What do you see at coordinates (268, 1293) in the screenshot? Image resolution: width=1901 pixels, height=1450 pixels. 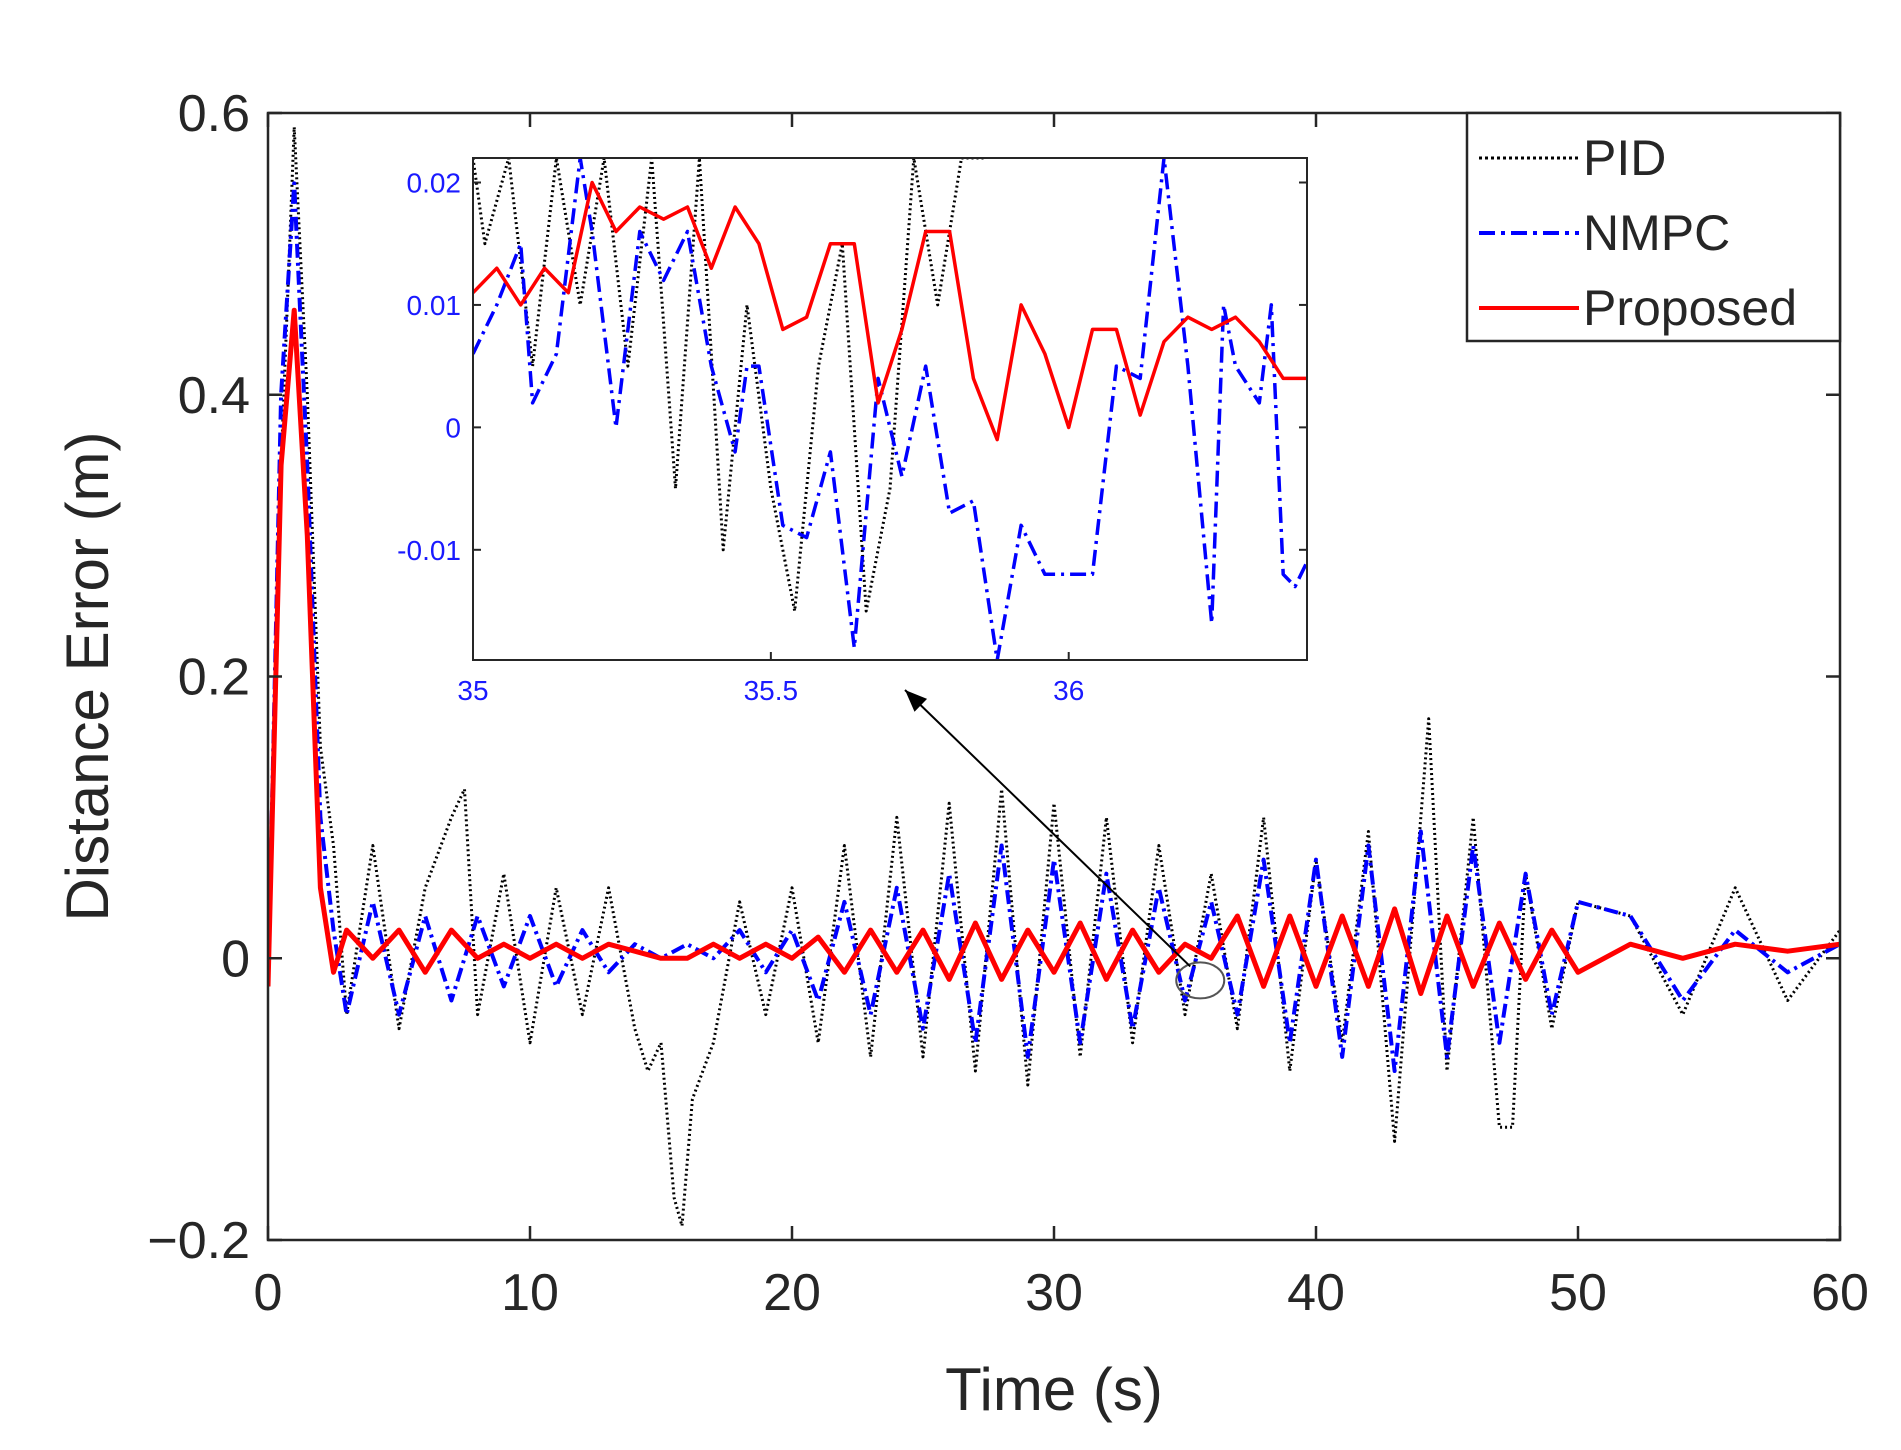 I see `x-tick-label: 0` at bounding box center [268, 1293].